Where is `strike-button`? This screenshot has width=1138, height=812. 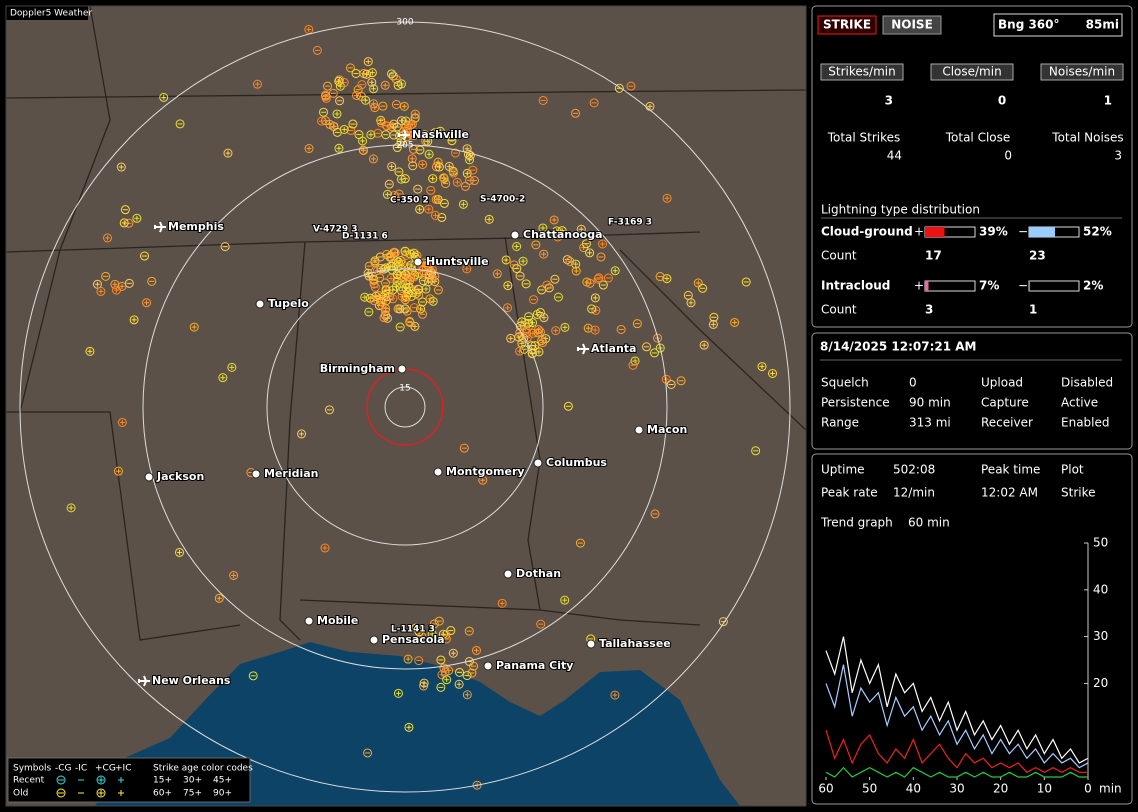 strike-button is located at coordinates (847, 25).